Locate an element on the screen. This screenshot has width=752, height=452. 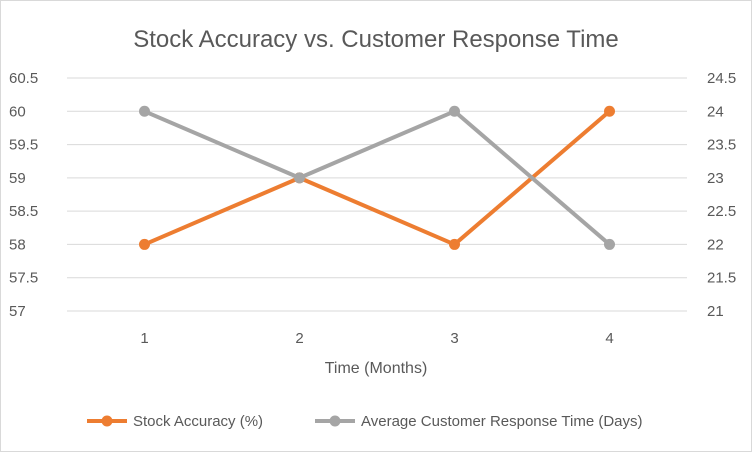
x-tick-label: 4 is located at coordinates (609, 338).